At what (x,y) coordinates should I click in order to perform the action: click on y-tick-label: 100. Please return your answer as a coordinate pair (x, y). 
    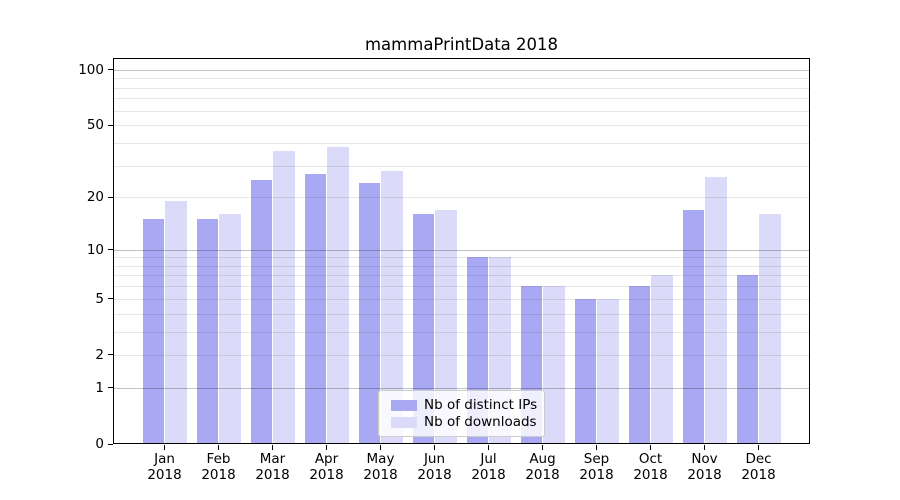
    Looking at the image, I should click on (91, 69).